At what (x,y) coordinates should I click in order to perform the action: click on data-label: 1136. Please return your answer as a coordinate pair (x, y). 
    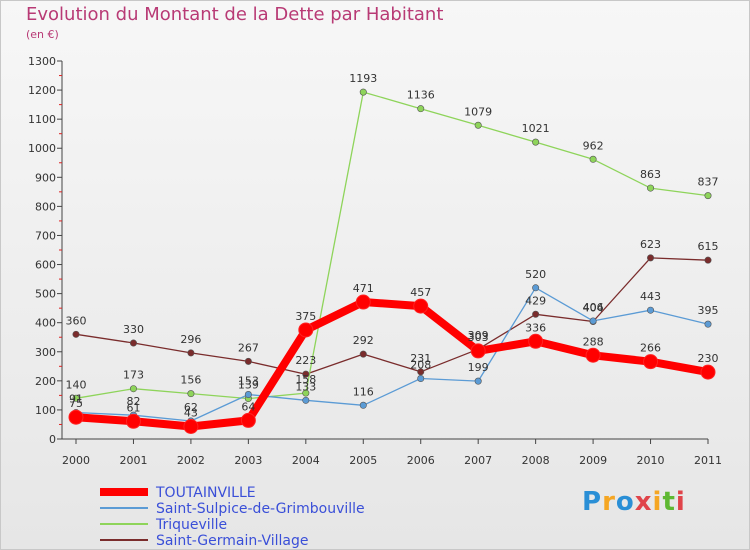
    Looking at the image, I should click on (421, 95).